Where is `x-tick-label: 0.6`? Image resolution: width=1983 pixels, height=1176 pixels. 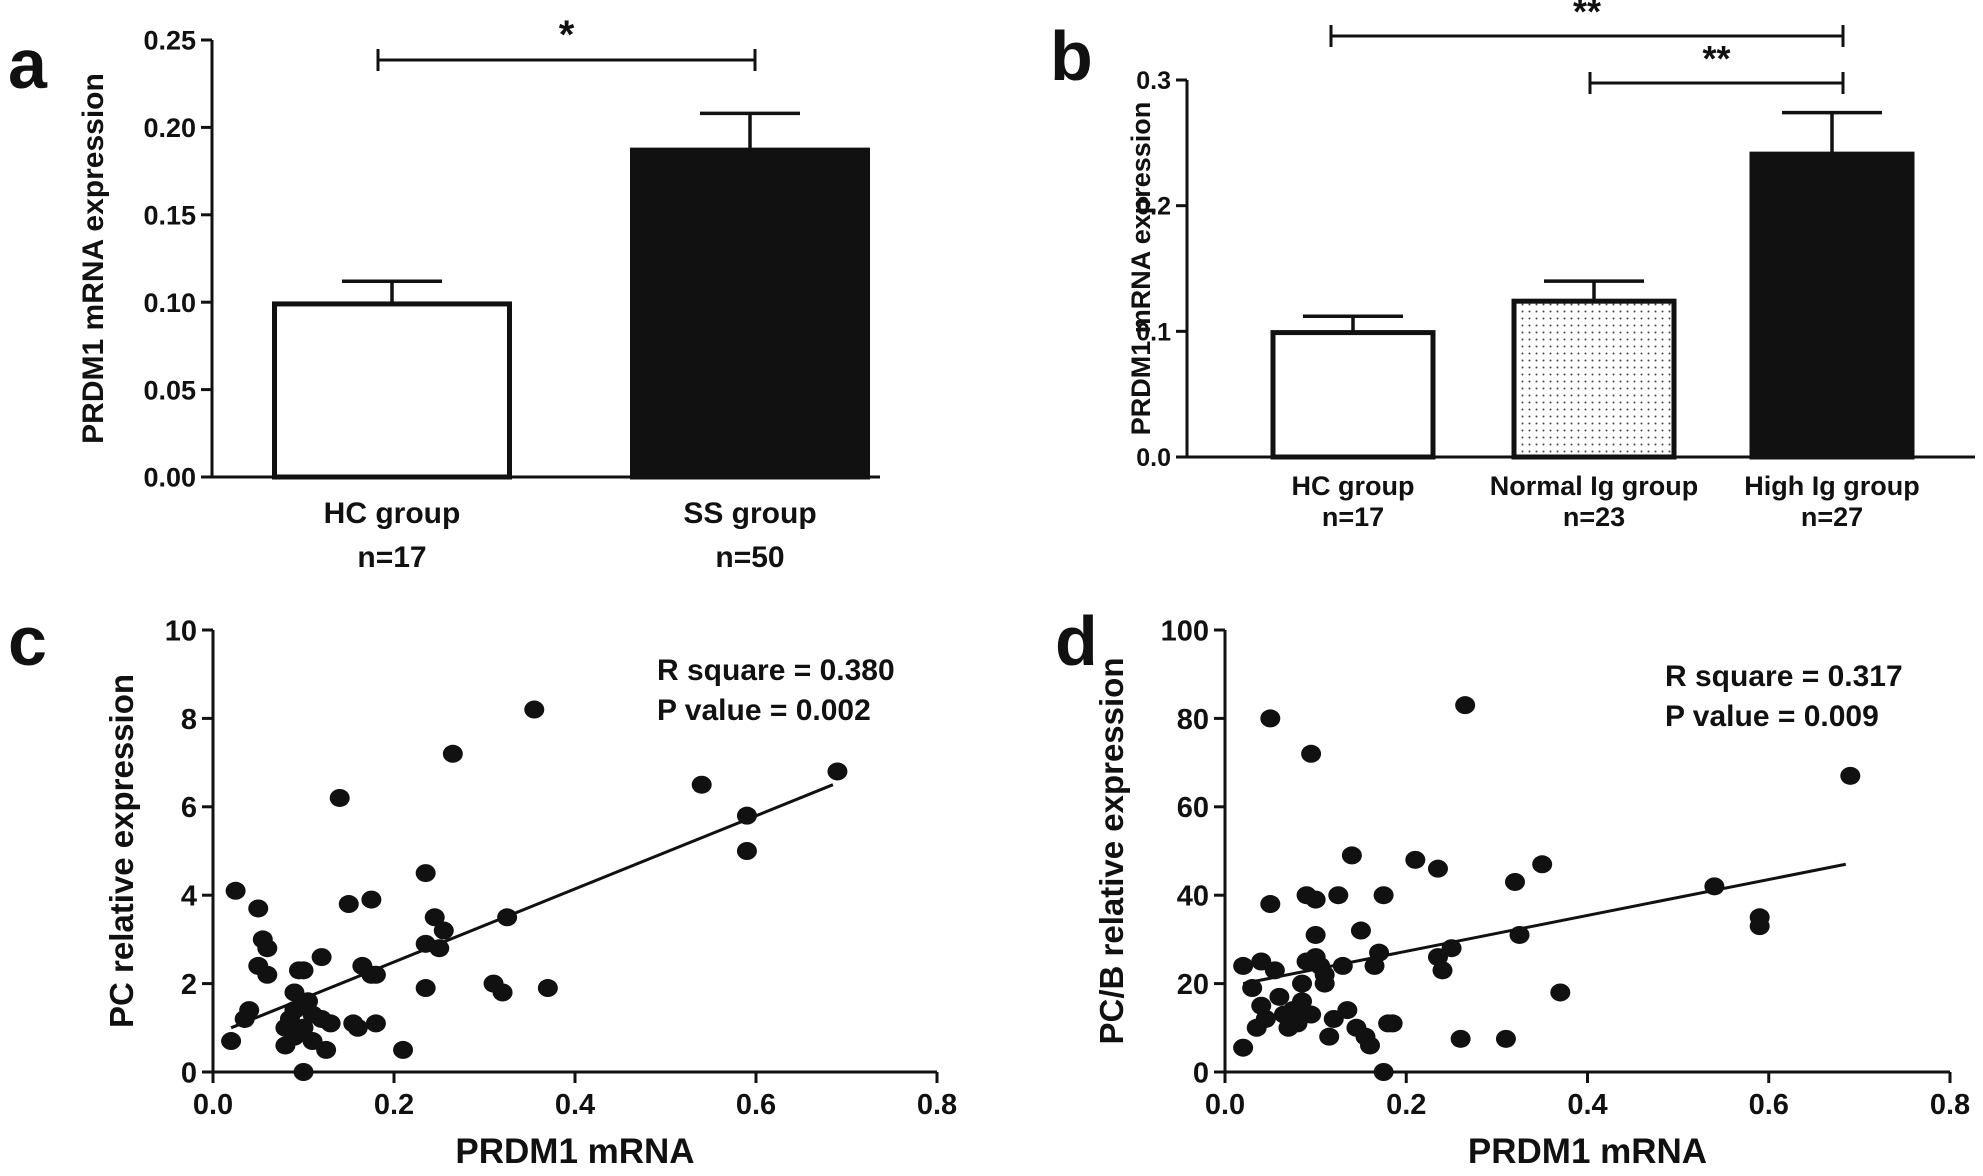 x-tick-label: 0.6 is located at coordinates (756, 1105).